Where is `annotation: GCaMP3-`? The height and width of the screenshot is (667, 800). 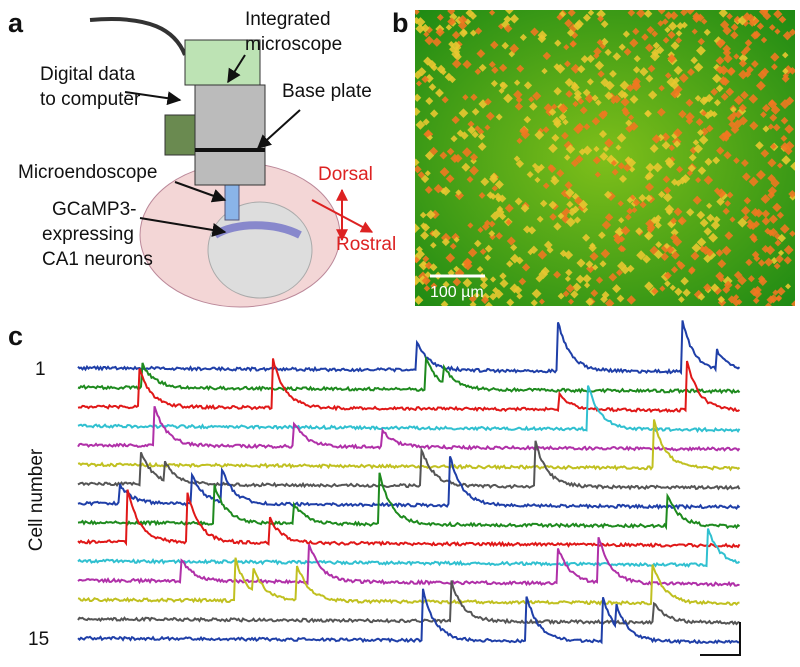
annotation: GCaMP3- is located at coordinates (94, 209).